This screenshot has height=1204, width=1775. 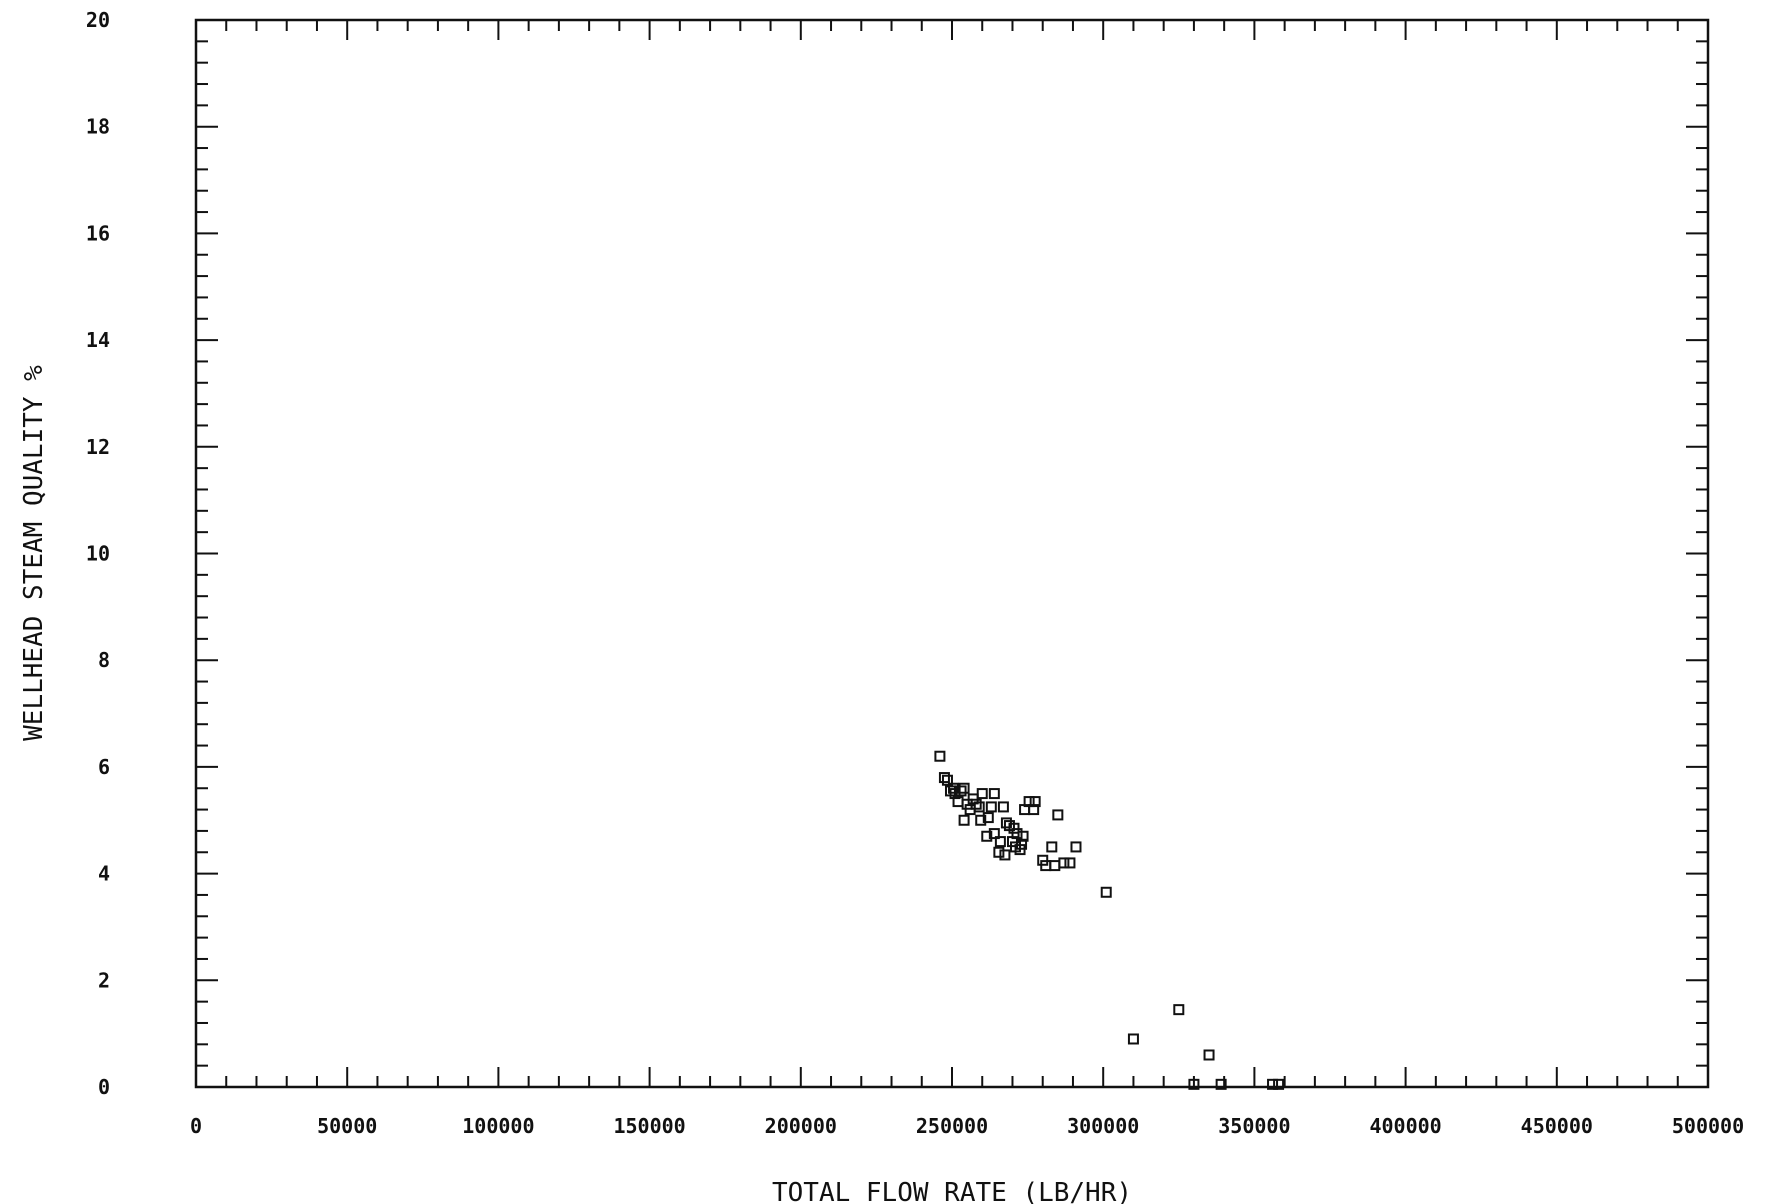 What do you see at coordinates (98, 20) in the screenshot?
I see `y-tick-label: 20` at bounding box center [98, 20].